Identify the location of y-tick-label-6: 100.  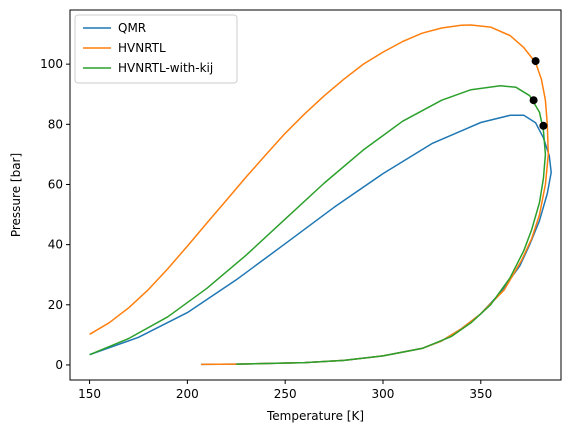
(51, 64).